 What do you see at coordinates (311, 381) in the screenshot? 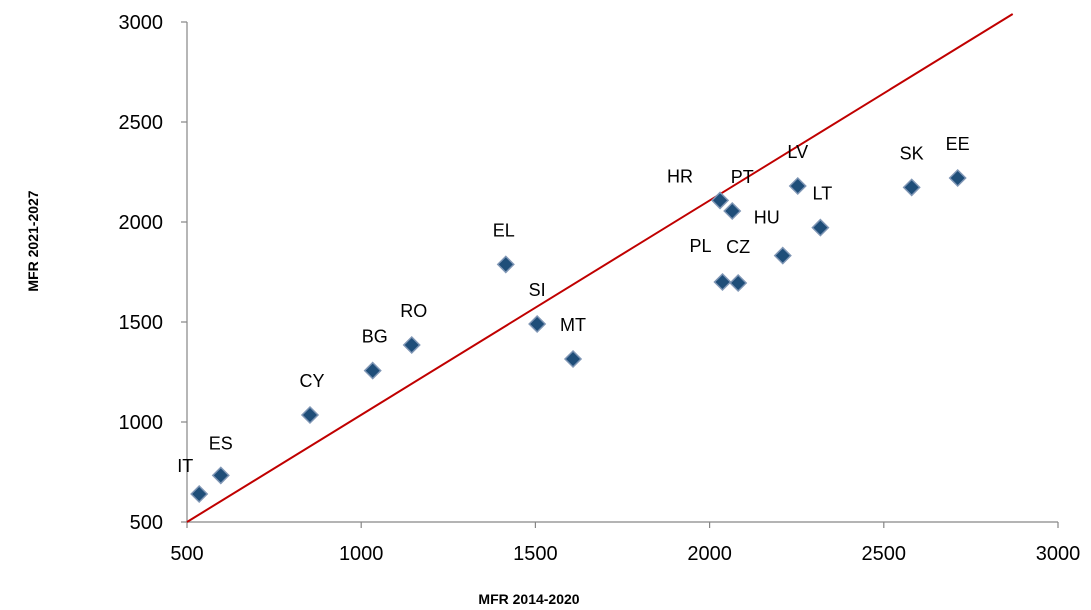
I see `point-label-cy: CY` at bounding box center [311, 381].